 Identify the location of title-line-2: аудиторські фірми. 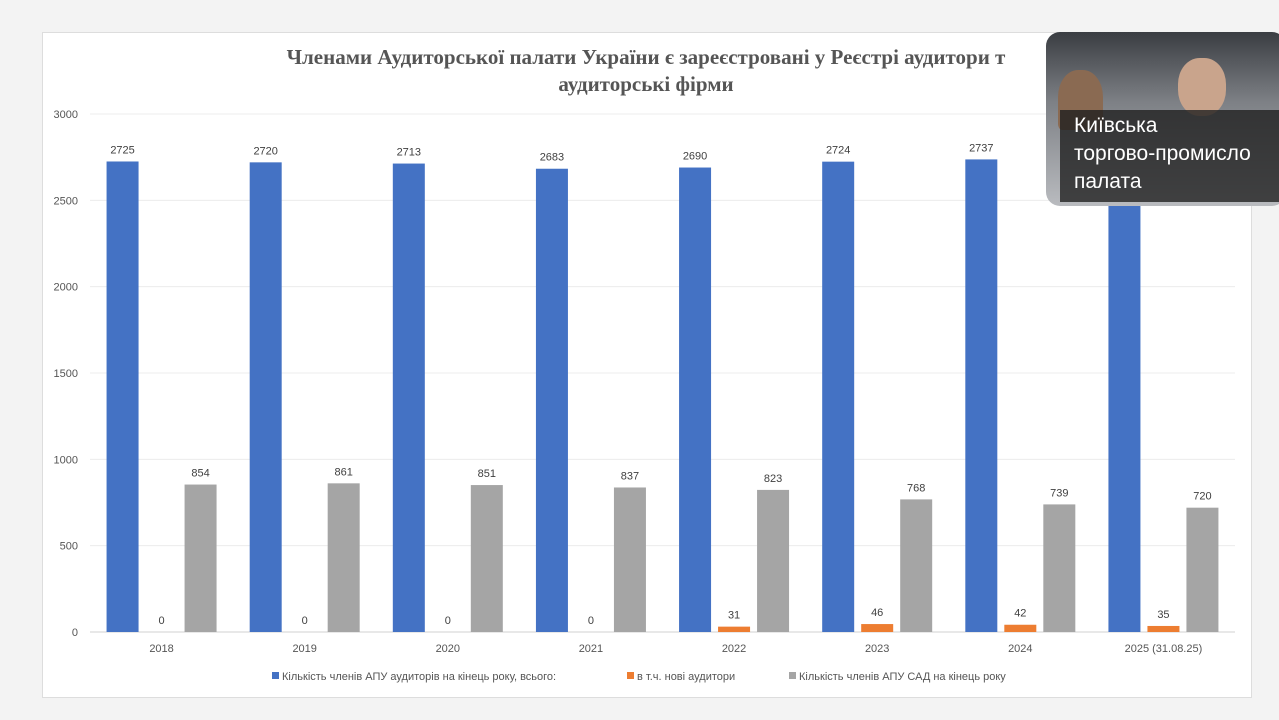
(646, 84).